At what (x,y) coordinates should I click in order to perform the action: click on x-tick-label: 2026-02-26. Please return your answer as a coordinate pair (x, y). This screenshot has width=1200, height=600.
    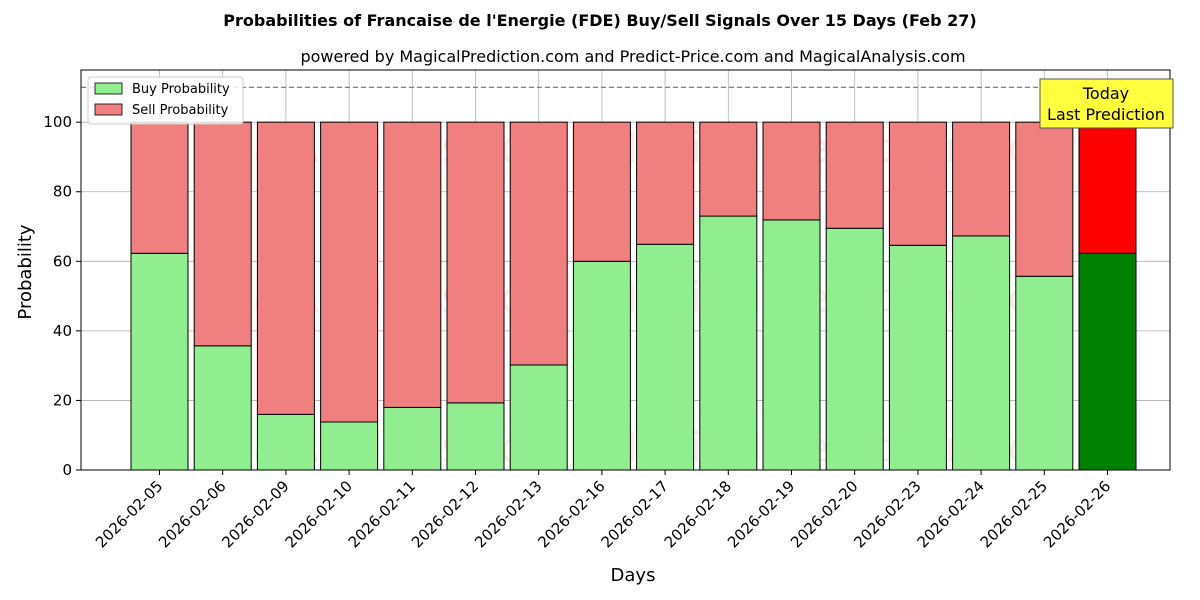
    Looking at the image, I should click on (1077, 514).